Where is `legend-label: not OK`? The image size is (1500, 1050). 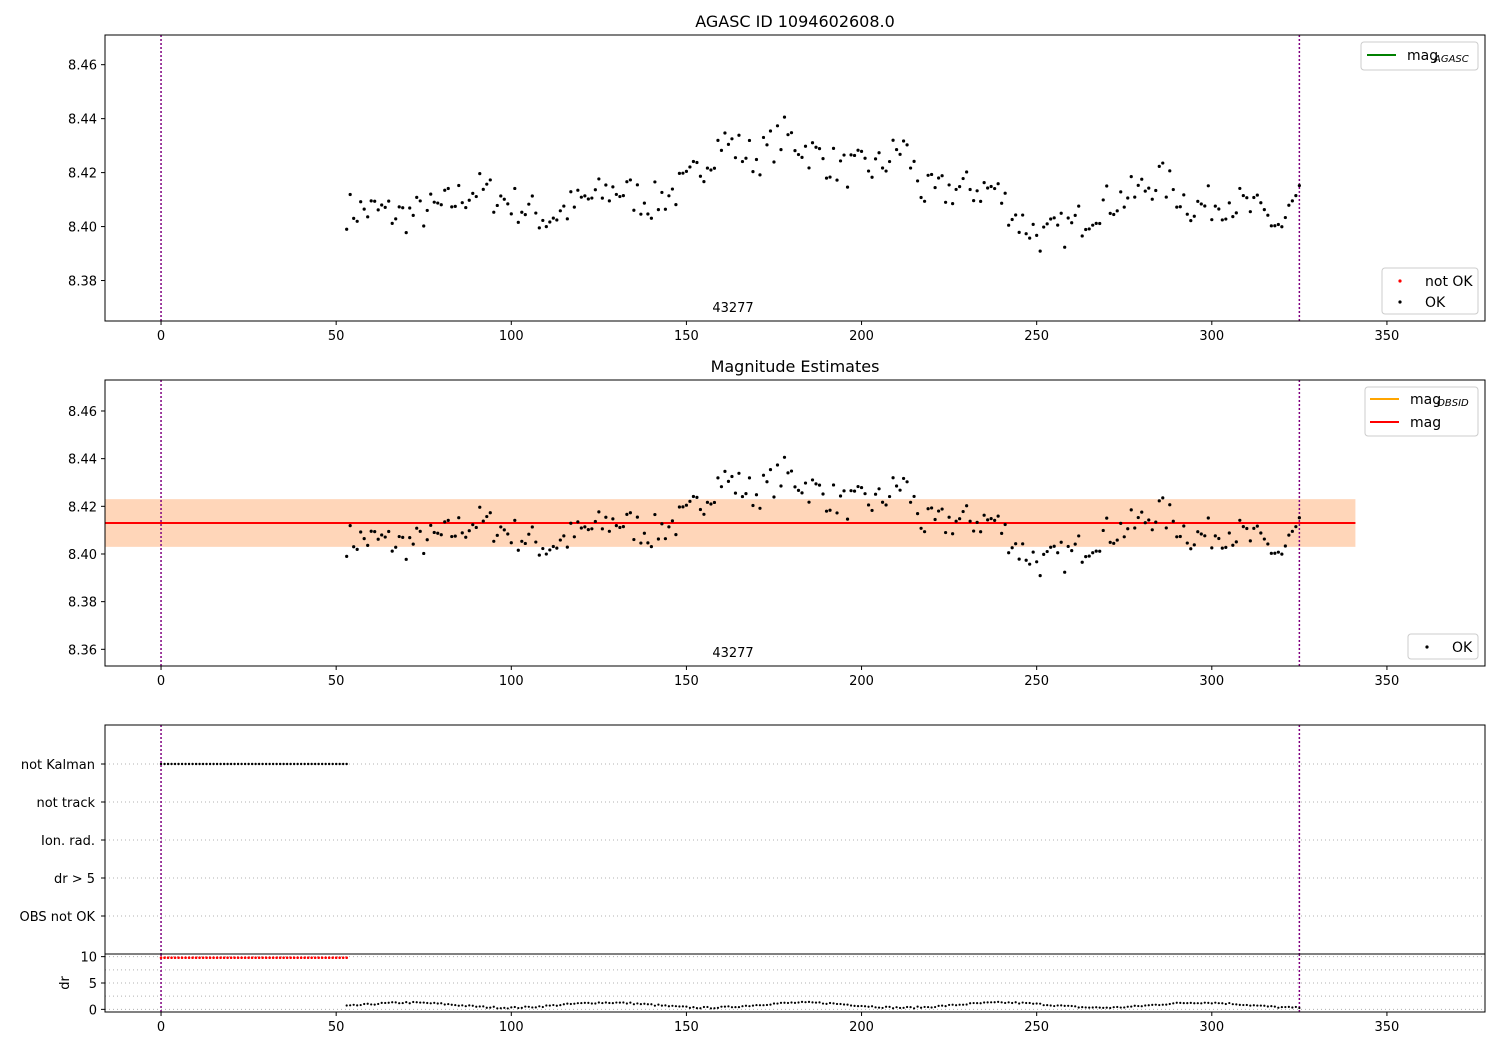
legend-label: not OK is located at coordinates (1449, 282).